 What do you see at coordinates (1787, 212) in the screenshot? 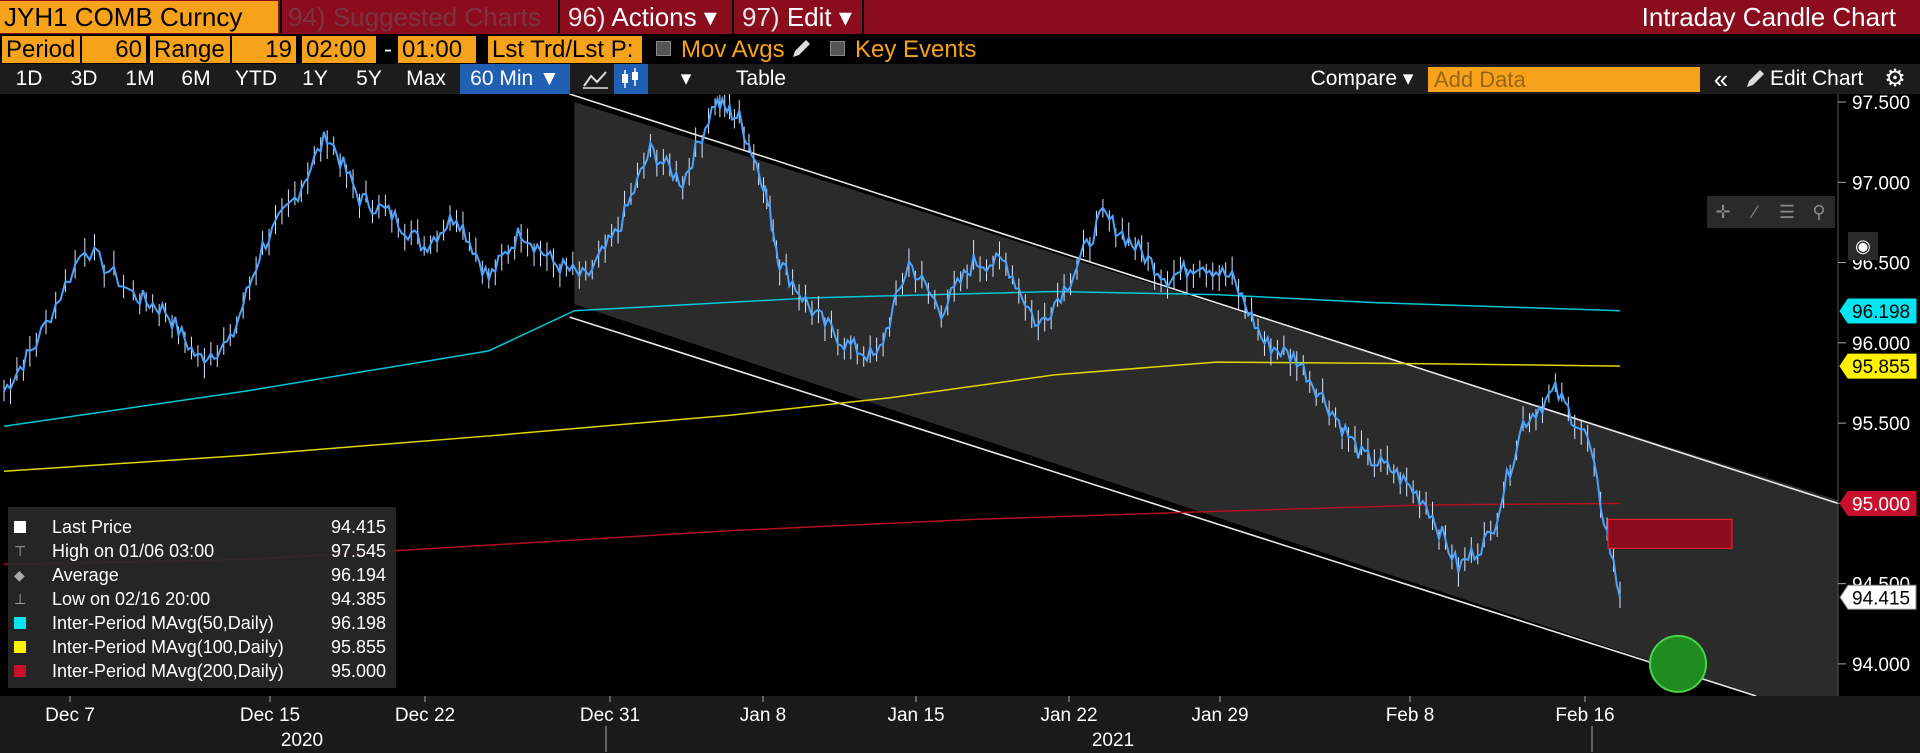
I see `notes-icon: ☰` at bounding box center [1787, 212].